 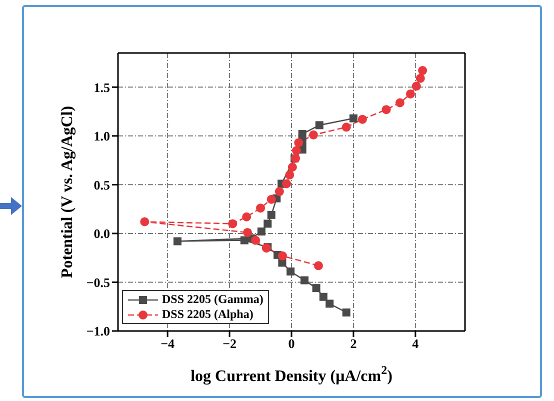 I want to click on x-tick-label: −4, so click(x=168, y=344).